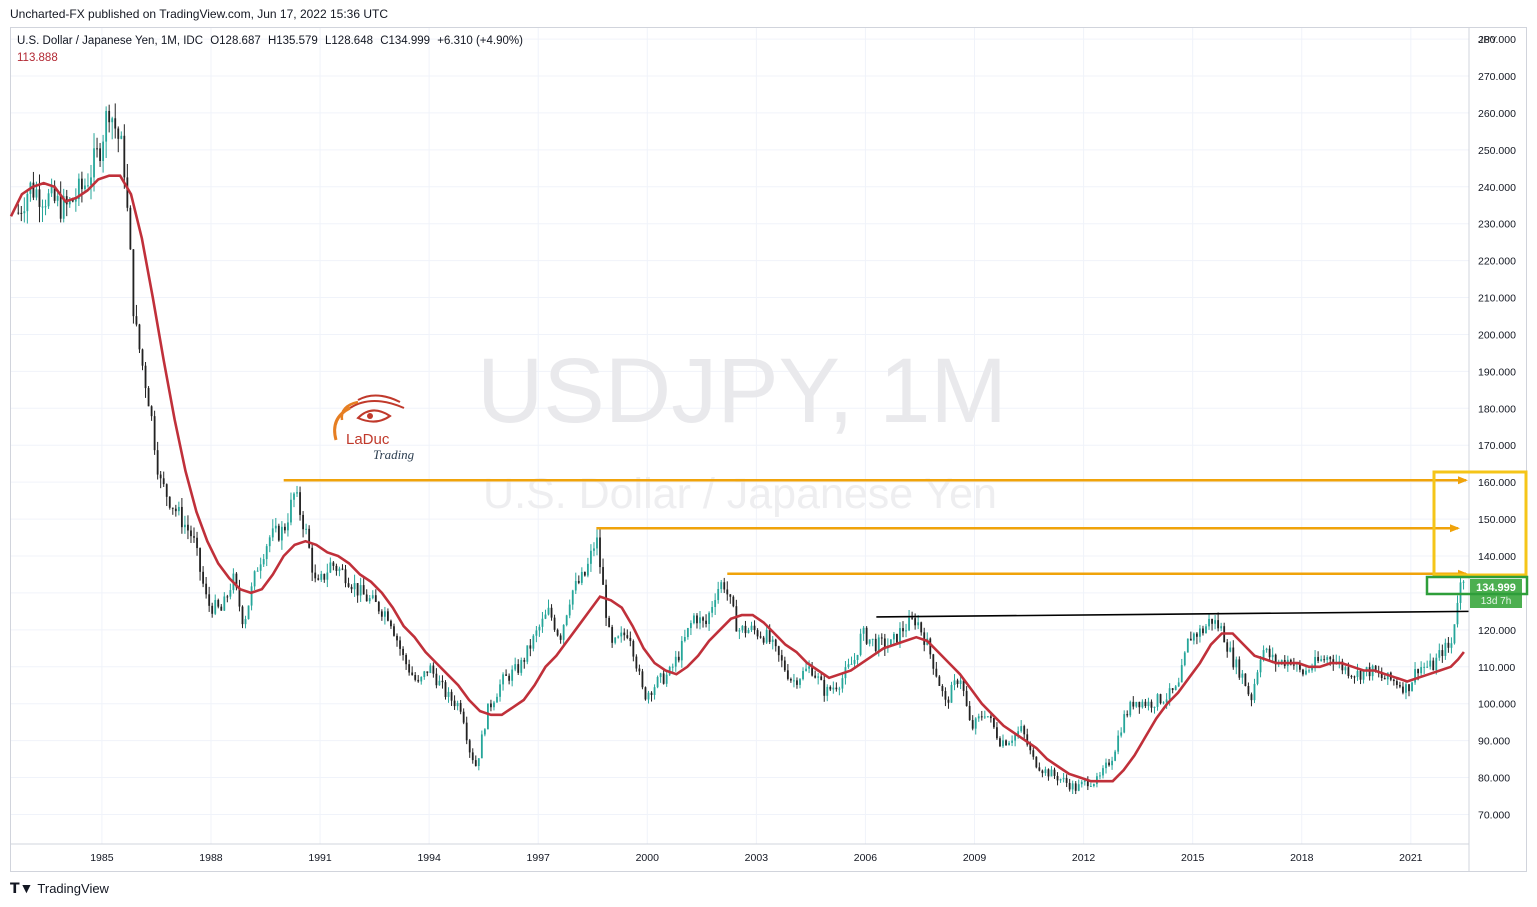 The image size is (1537, 907). I want to click on y-tick-label: 200.000, so click(1497, 335).